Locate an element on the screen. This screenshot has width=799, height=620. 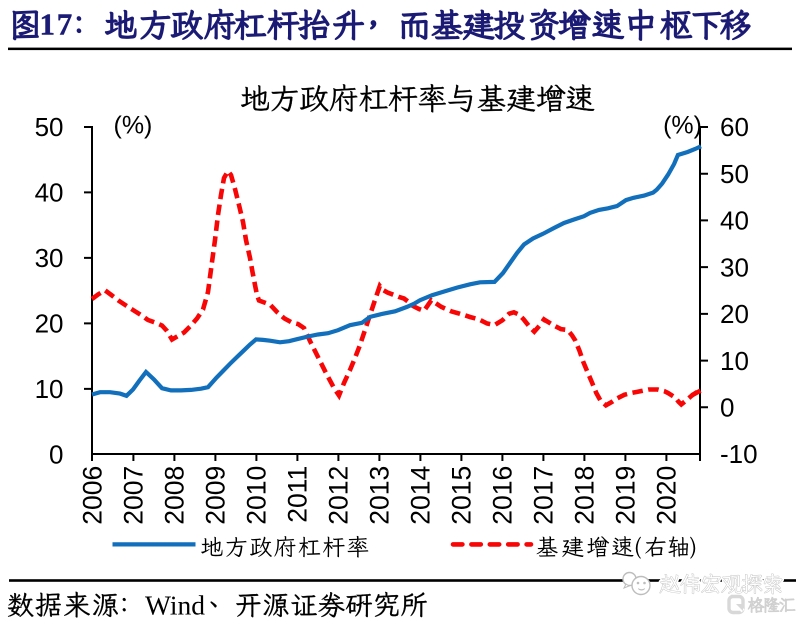
svg-text: 60 is located at coordinates (734, 127).